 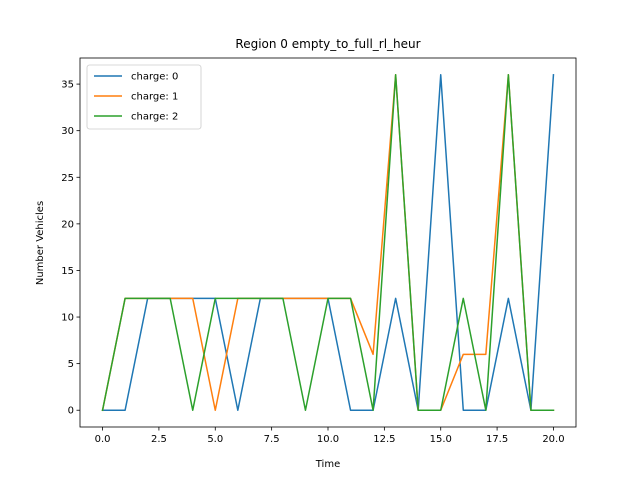 I want to click on x-tick-label: 7.5, so click(x=272, y=439).